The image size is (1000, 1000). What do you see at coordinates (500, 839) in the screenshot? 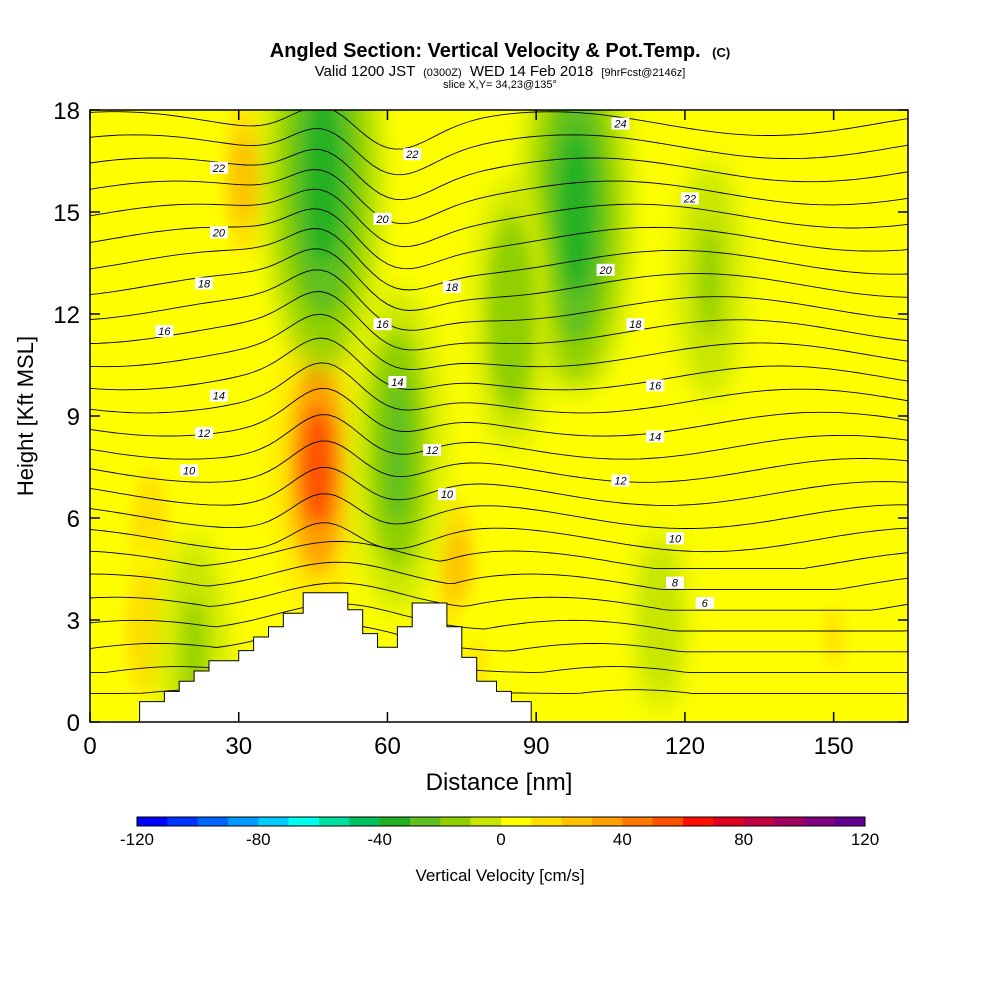
I see `colorbar-tick-label: 0` at bounding box center [500, 839].